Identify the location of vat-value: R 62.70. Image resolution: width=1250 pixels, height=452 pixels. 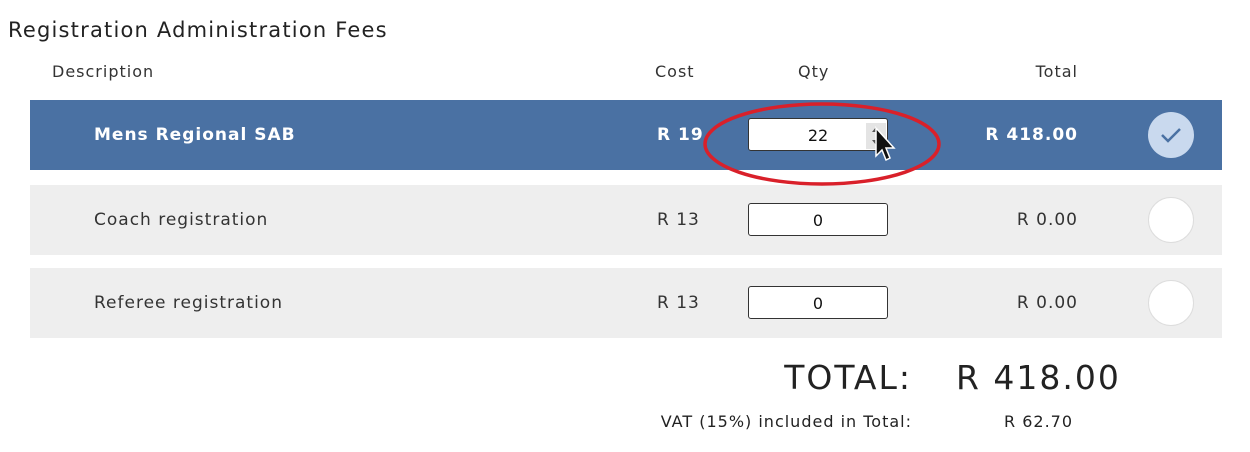
(1039, 421).